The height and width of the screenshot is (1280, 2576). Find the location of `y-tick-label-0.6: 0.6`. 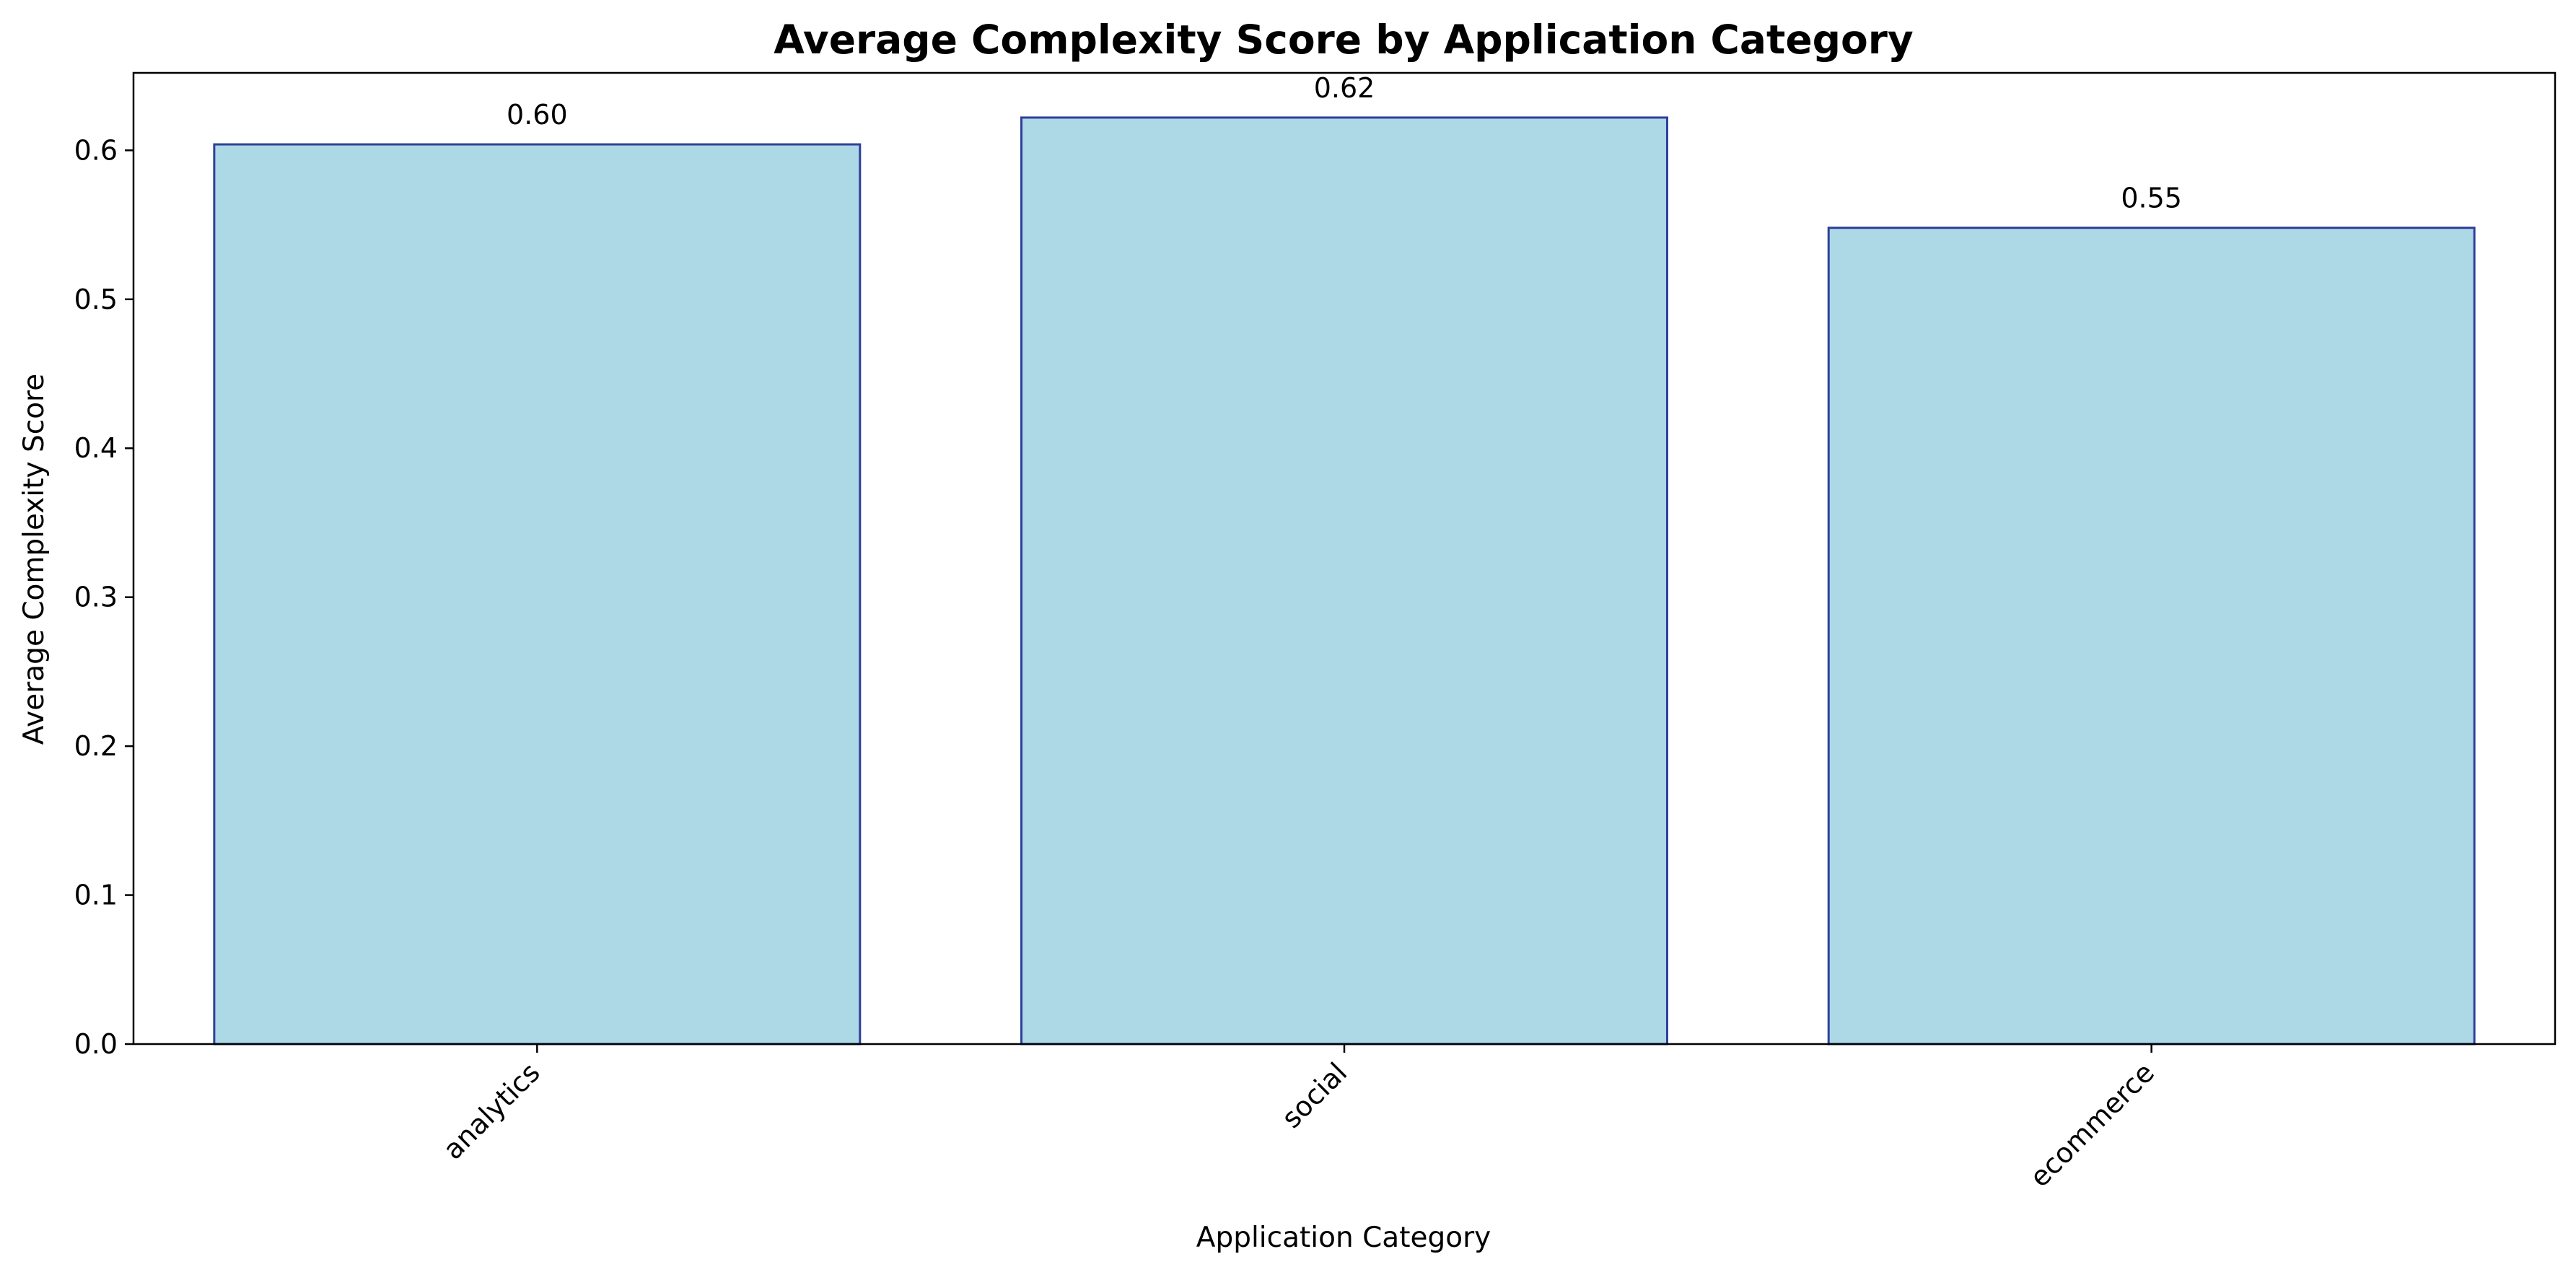

y-tick-label-0.6: 0.6 is located at coordinates (96, 150).